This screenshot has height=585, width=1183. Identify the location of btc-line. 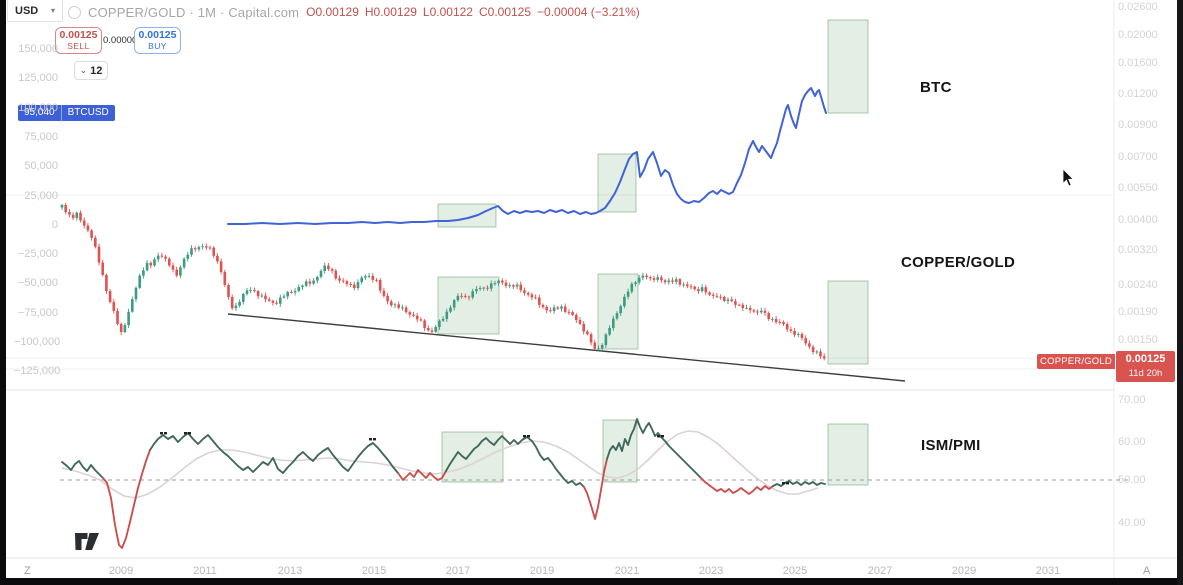
(527, 156).